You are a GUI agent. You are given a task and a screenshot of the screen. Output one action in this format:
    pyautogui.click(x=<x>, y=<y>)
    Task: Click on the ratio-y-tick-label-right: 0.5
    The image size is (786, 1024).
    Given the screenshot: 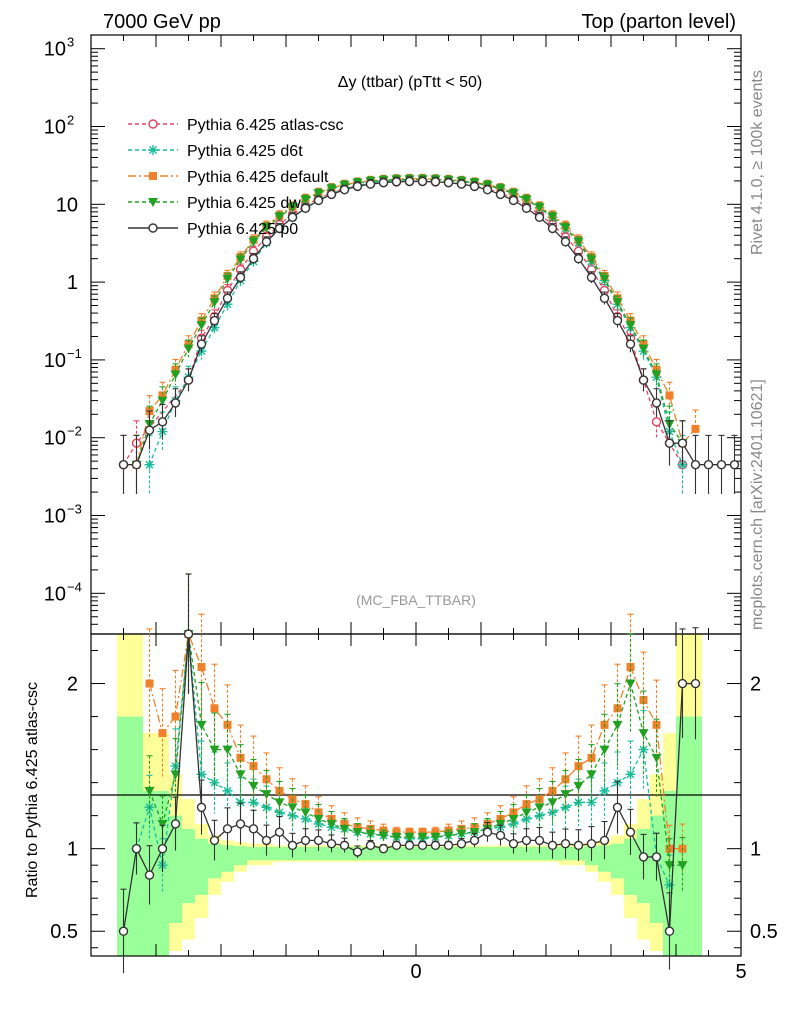 What is the action you would take?
    pyautogui.click(x=764, y=932)
    